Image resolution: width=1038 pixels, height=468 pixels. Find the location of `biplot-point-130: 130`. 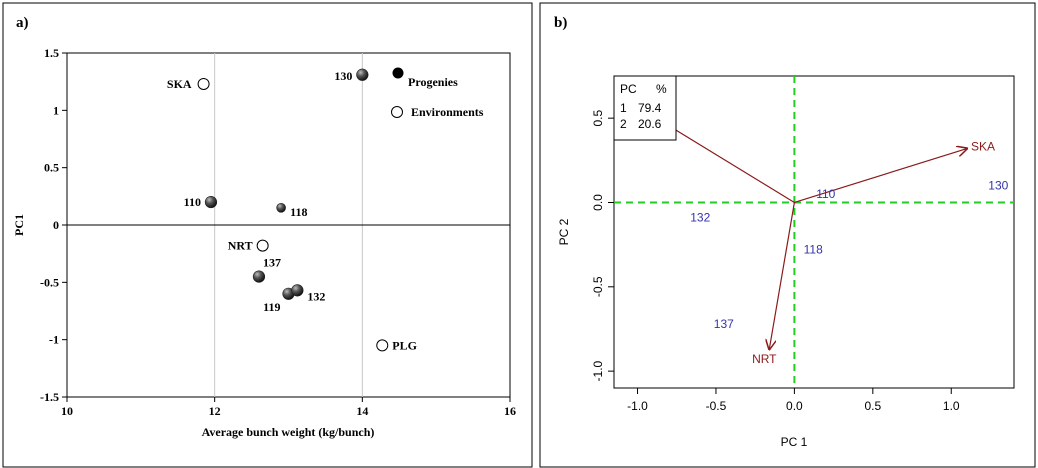

biplot-point-130: 130 is located at coordinates (998, 186).